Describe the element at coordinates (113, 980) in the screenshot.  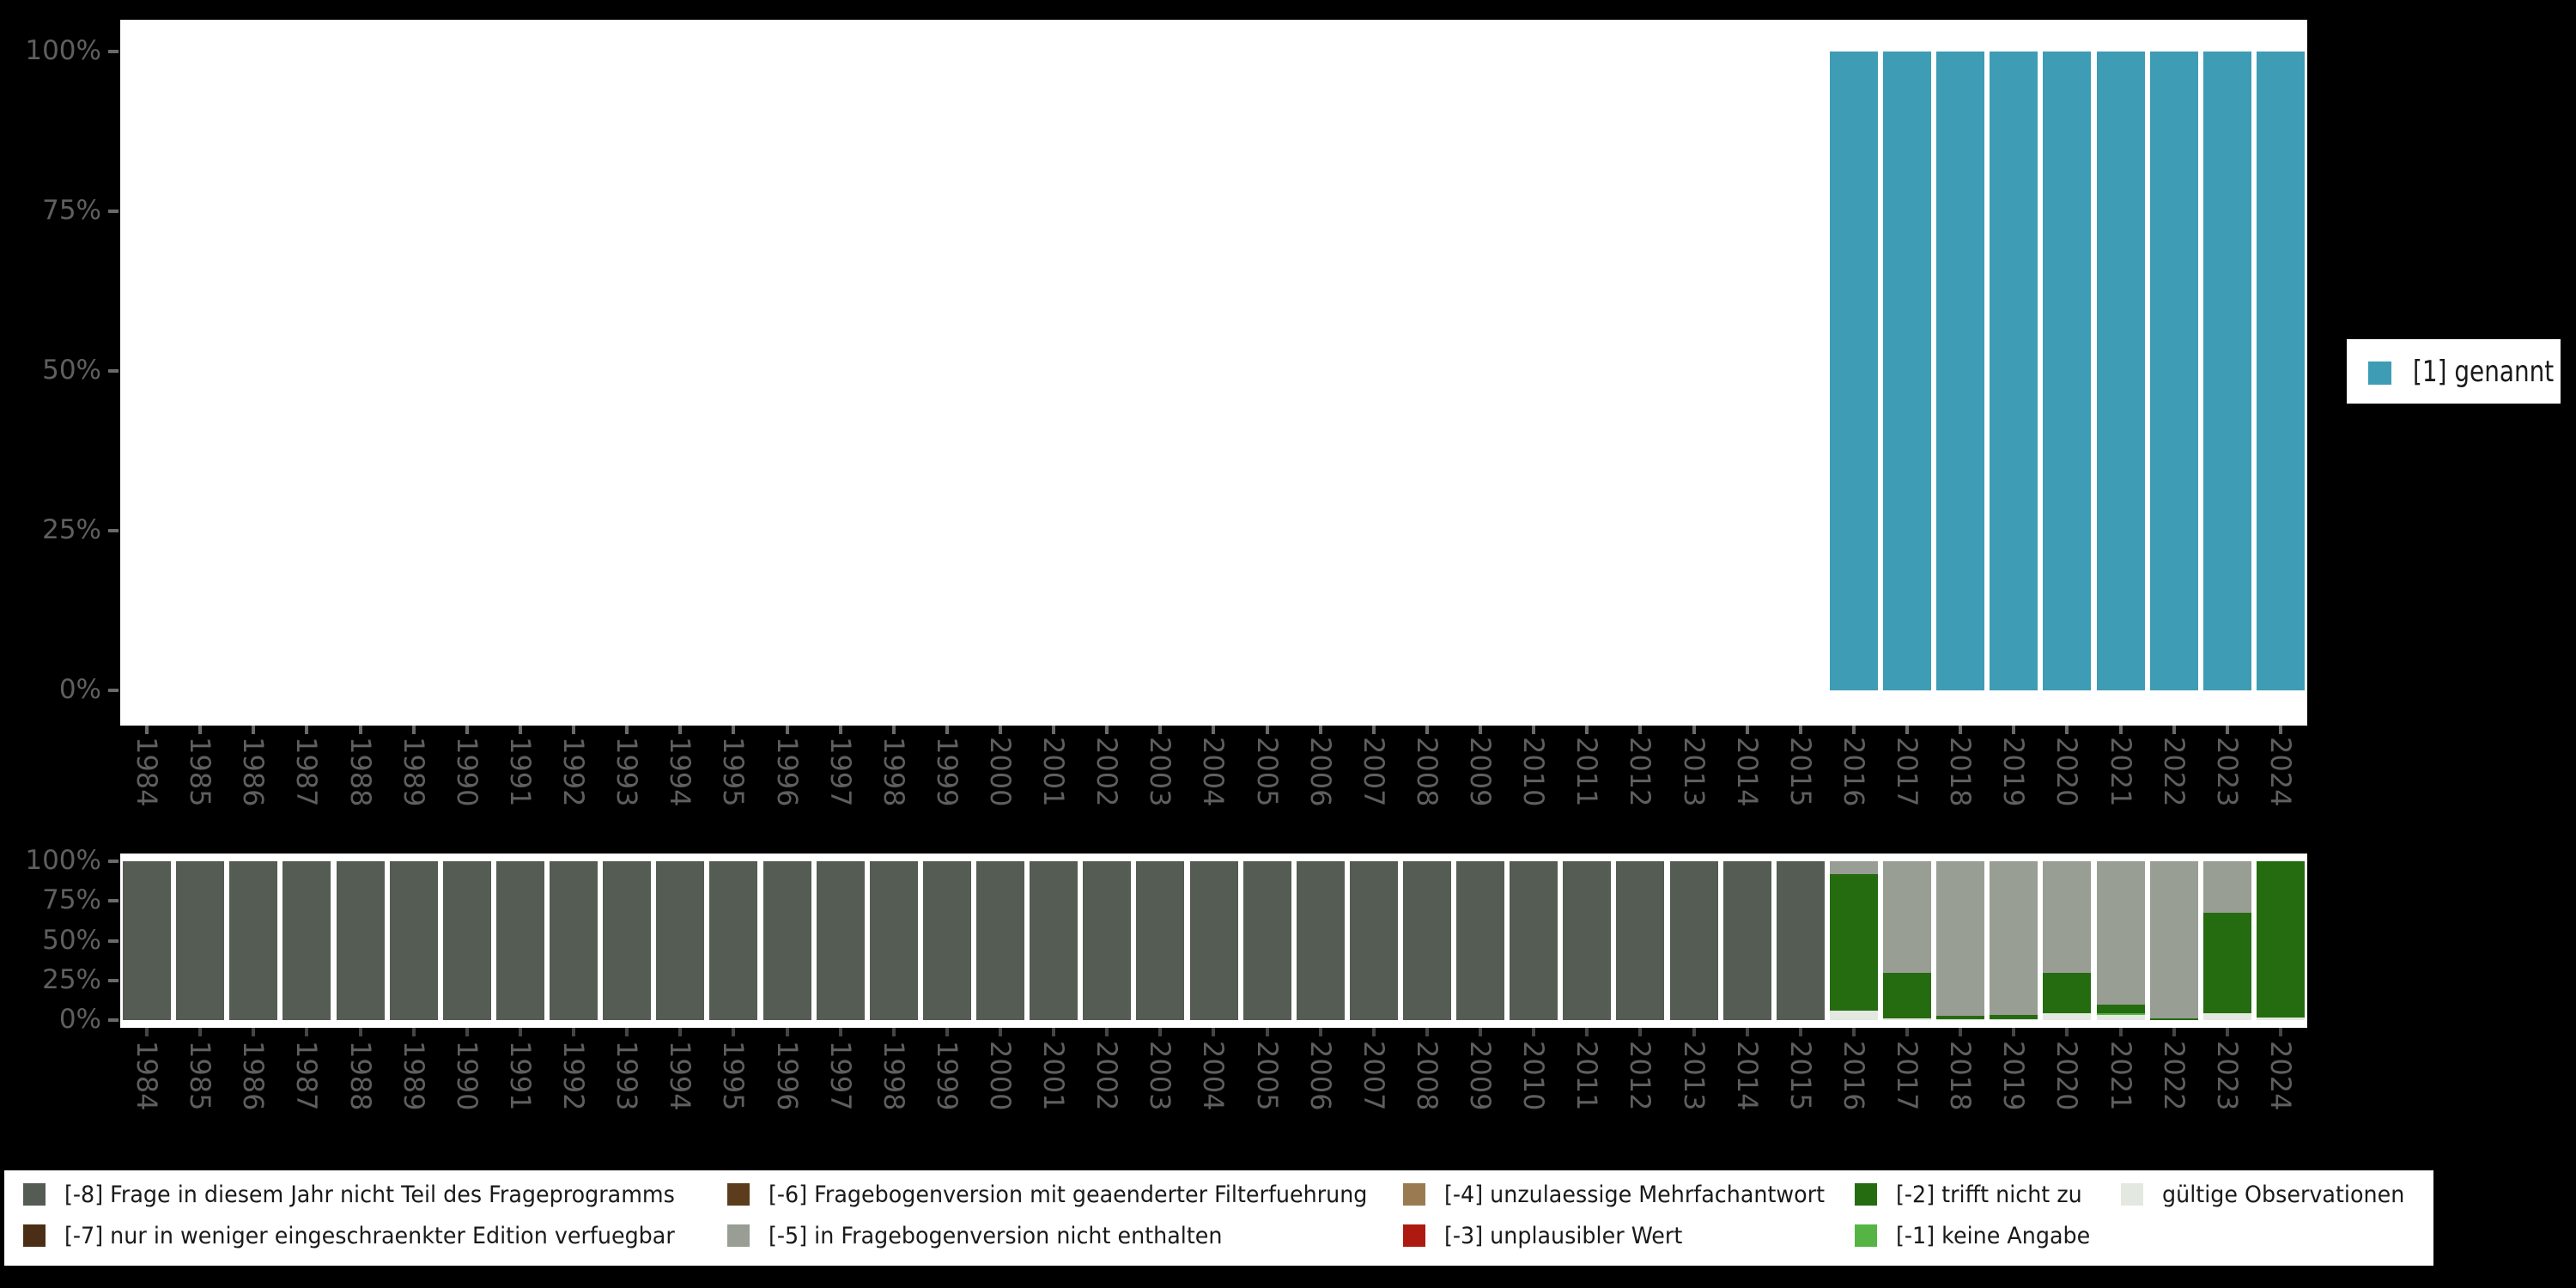
I see `y-tick-mark-bottom` at that location.